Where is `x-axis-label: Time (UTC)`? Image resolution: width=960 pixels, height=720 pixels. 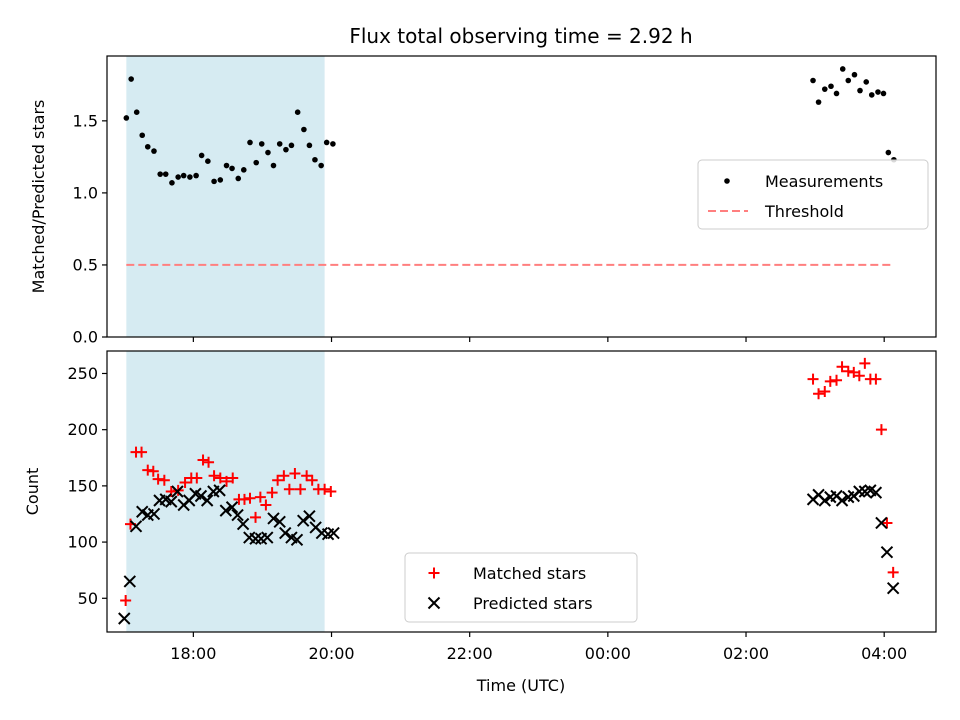 x-axis-label: Time (UTC) is located at coordinates (520, 685).